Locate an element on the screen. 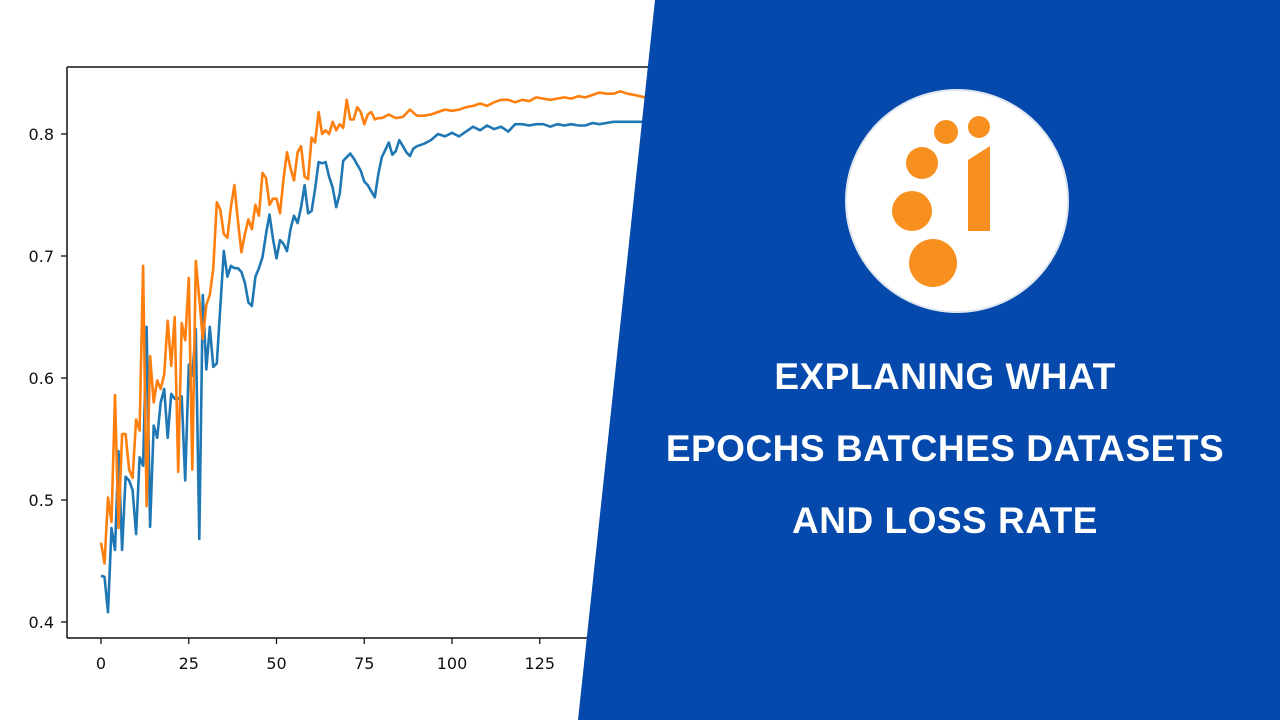 The width and height of the screenshot is (1280, 720). title-line-3: AND LOSS RATE is located at coordinates (945, 520).